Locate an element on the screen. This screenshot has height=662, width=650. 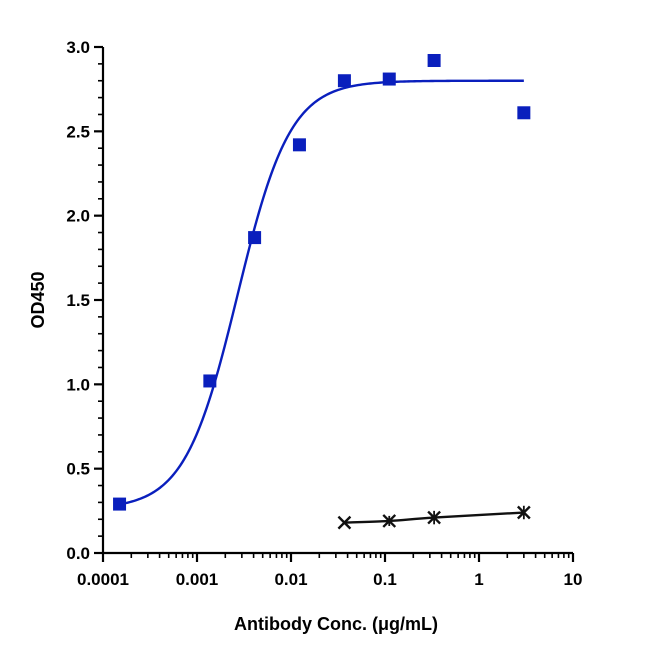
y-tick-label: 2.0 is located at coordinates (78, 216).